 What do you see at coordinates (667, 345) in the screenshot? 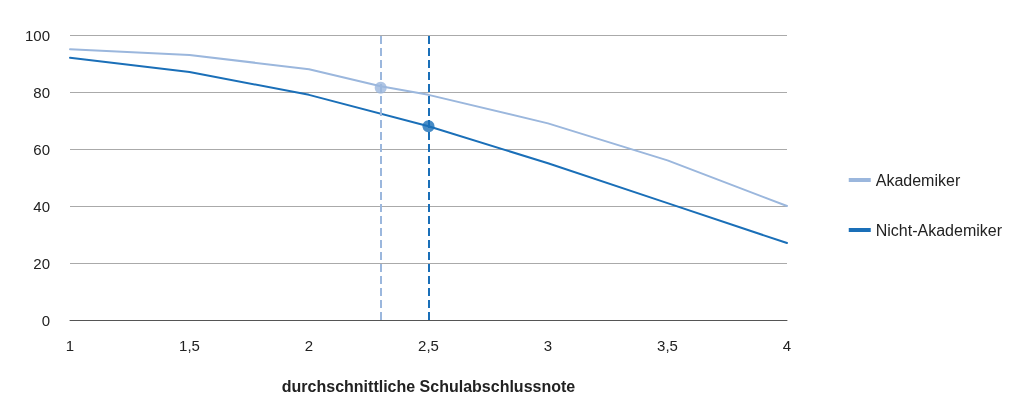
I see `x-tick-label: 3,5` at bounding box center [667, 345].